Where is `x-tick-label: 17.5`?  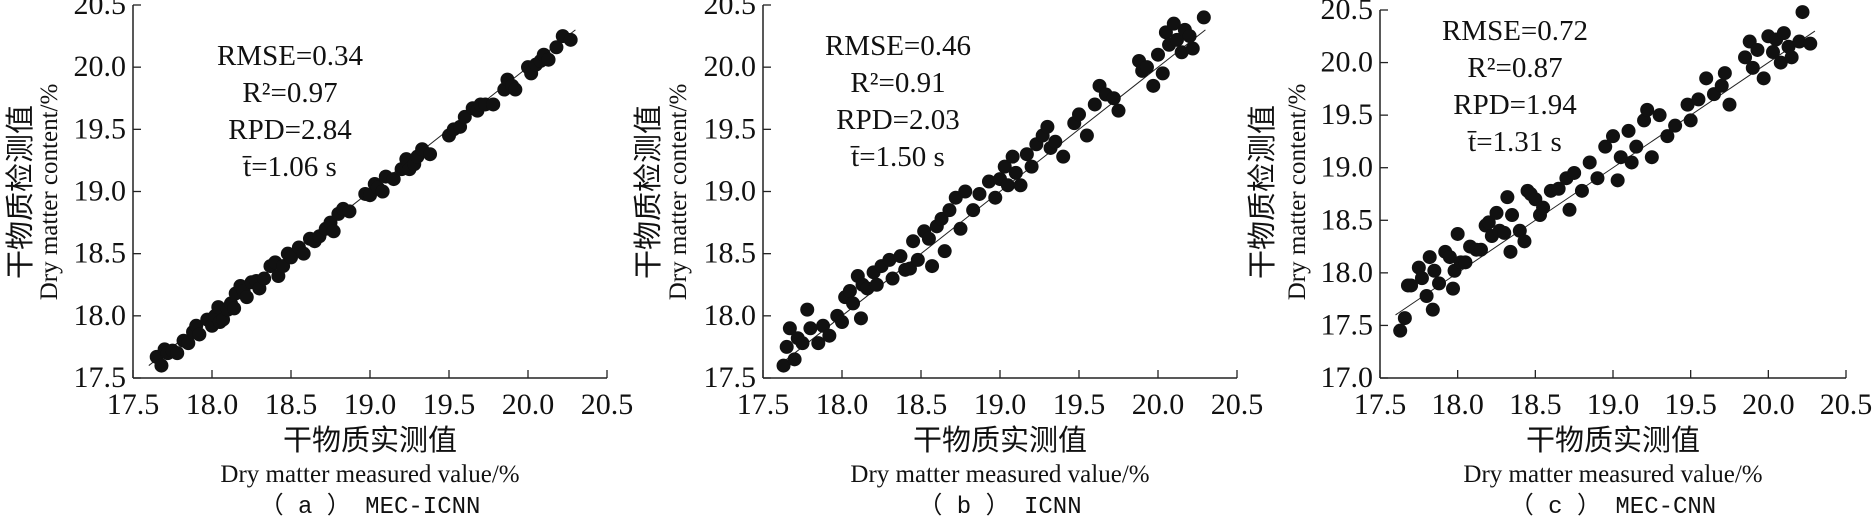 x-tick-label: 17.5 is located at coordinates (1380, 404).